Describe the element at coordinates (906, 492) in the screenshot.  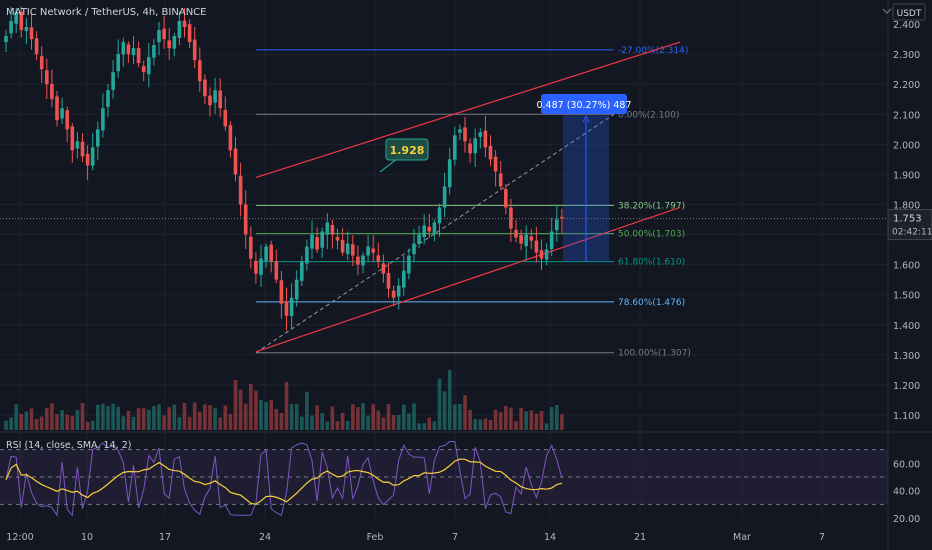
I see `rsi-tick-label: 40.00` at that location.